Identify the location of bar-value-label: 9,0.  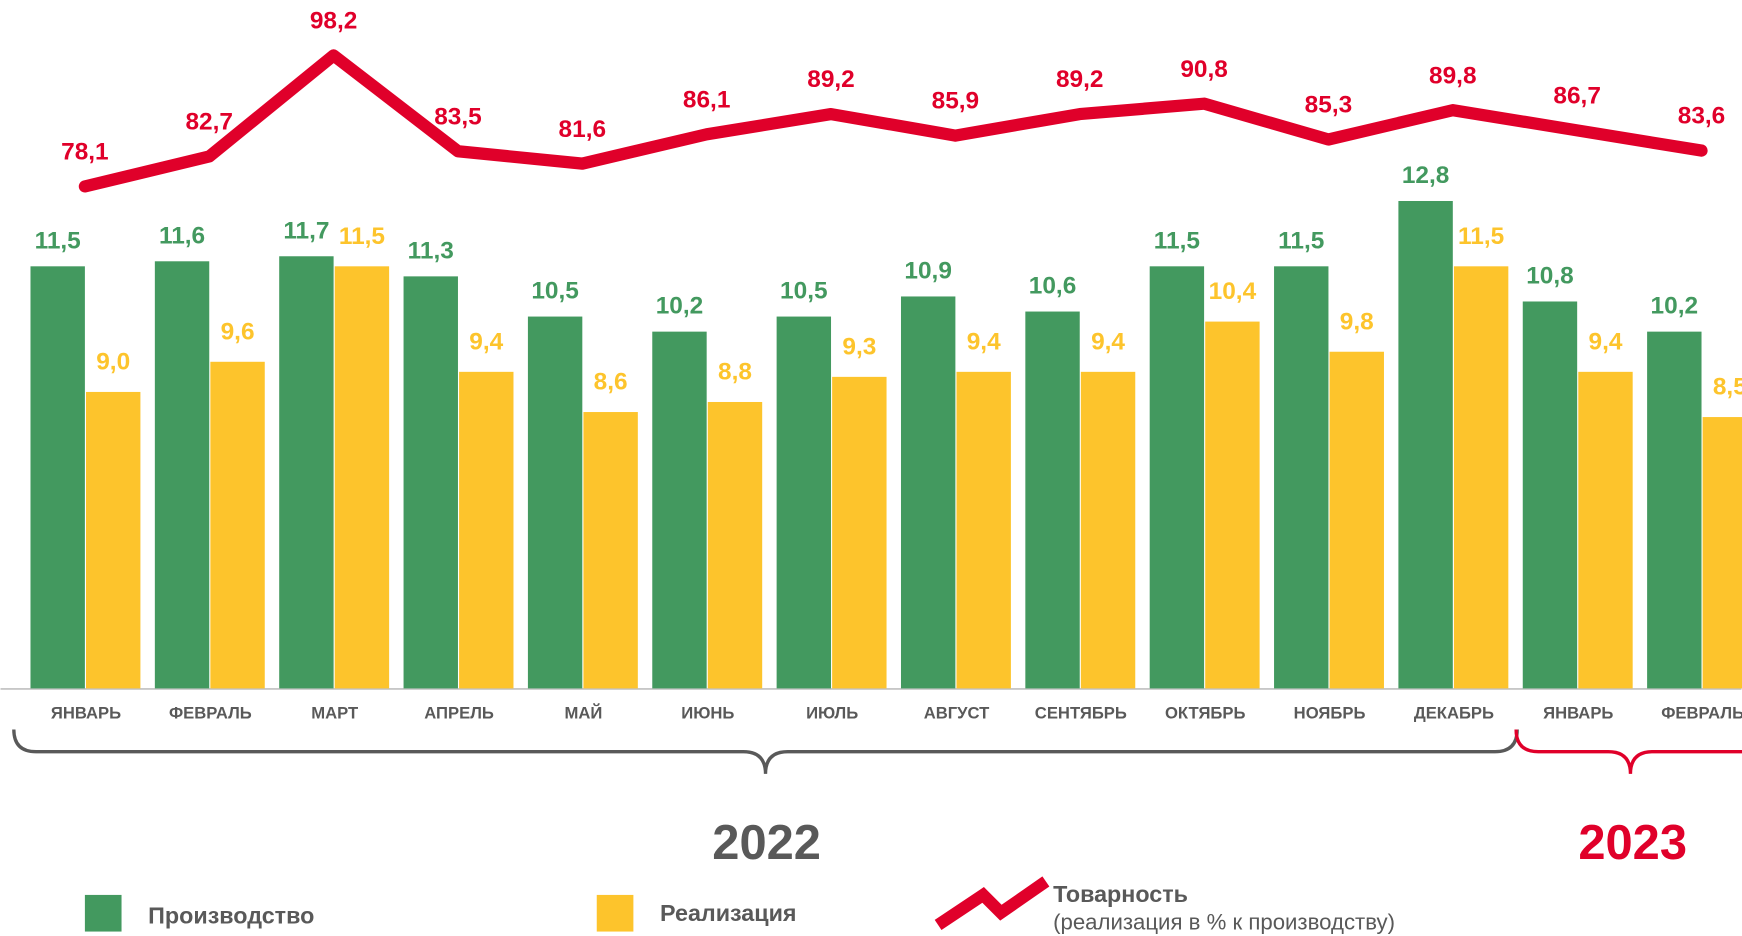
(113, 362).